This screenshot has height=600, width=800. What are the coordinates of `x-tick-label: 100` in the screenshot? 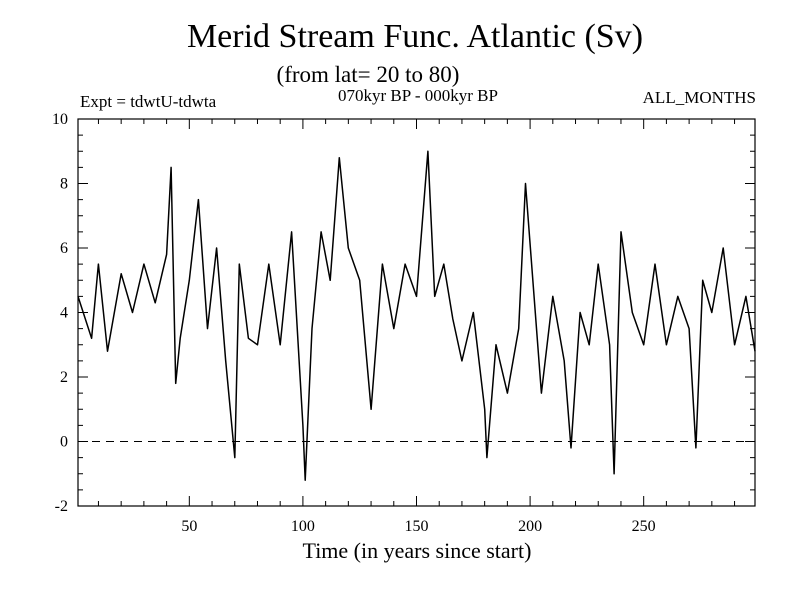 It's located at (303, 526).